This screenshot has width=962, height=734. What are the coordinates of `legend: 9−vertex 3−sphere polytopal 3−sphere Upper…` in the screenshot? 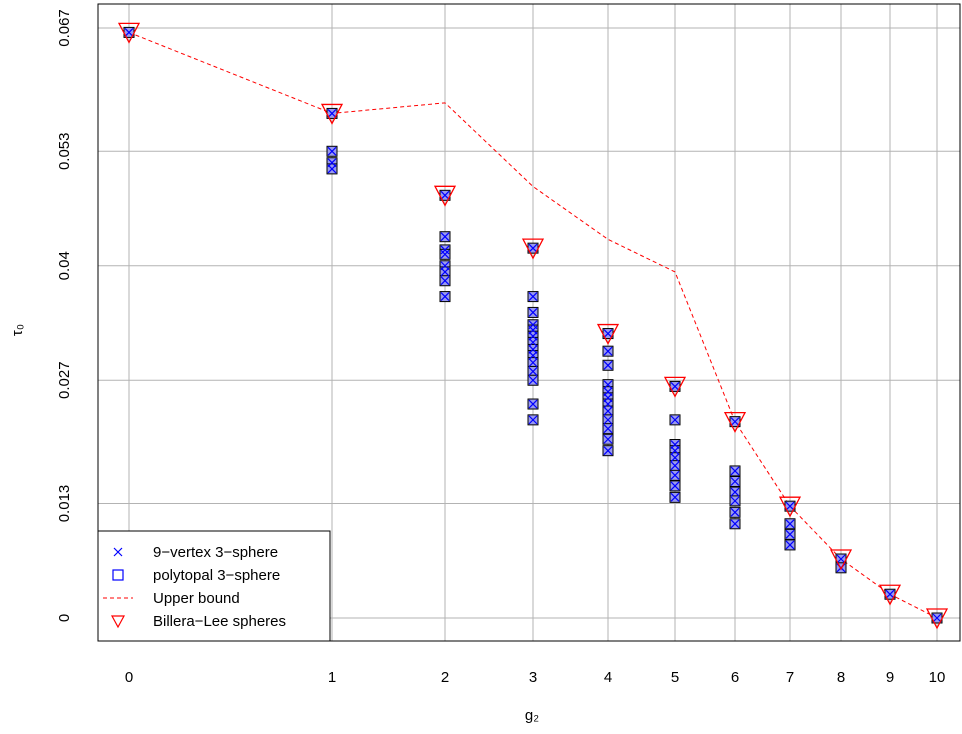 It's located at (214, 586).